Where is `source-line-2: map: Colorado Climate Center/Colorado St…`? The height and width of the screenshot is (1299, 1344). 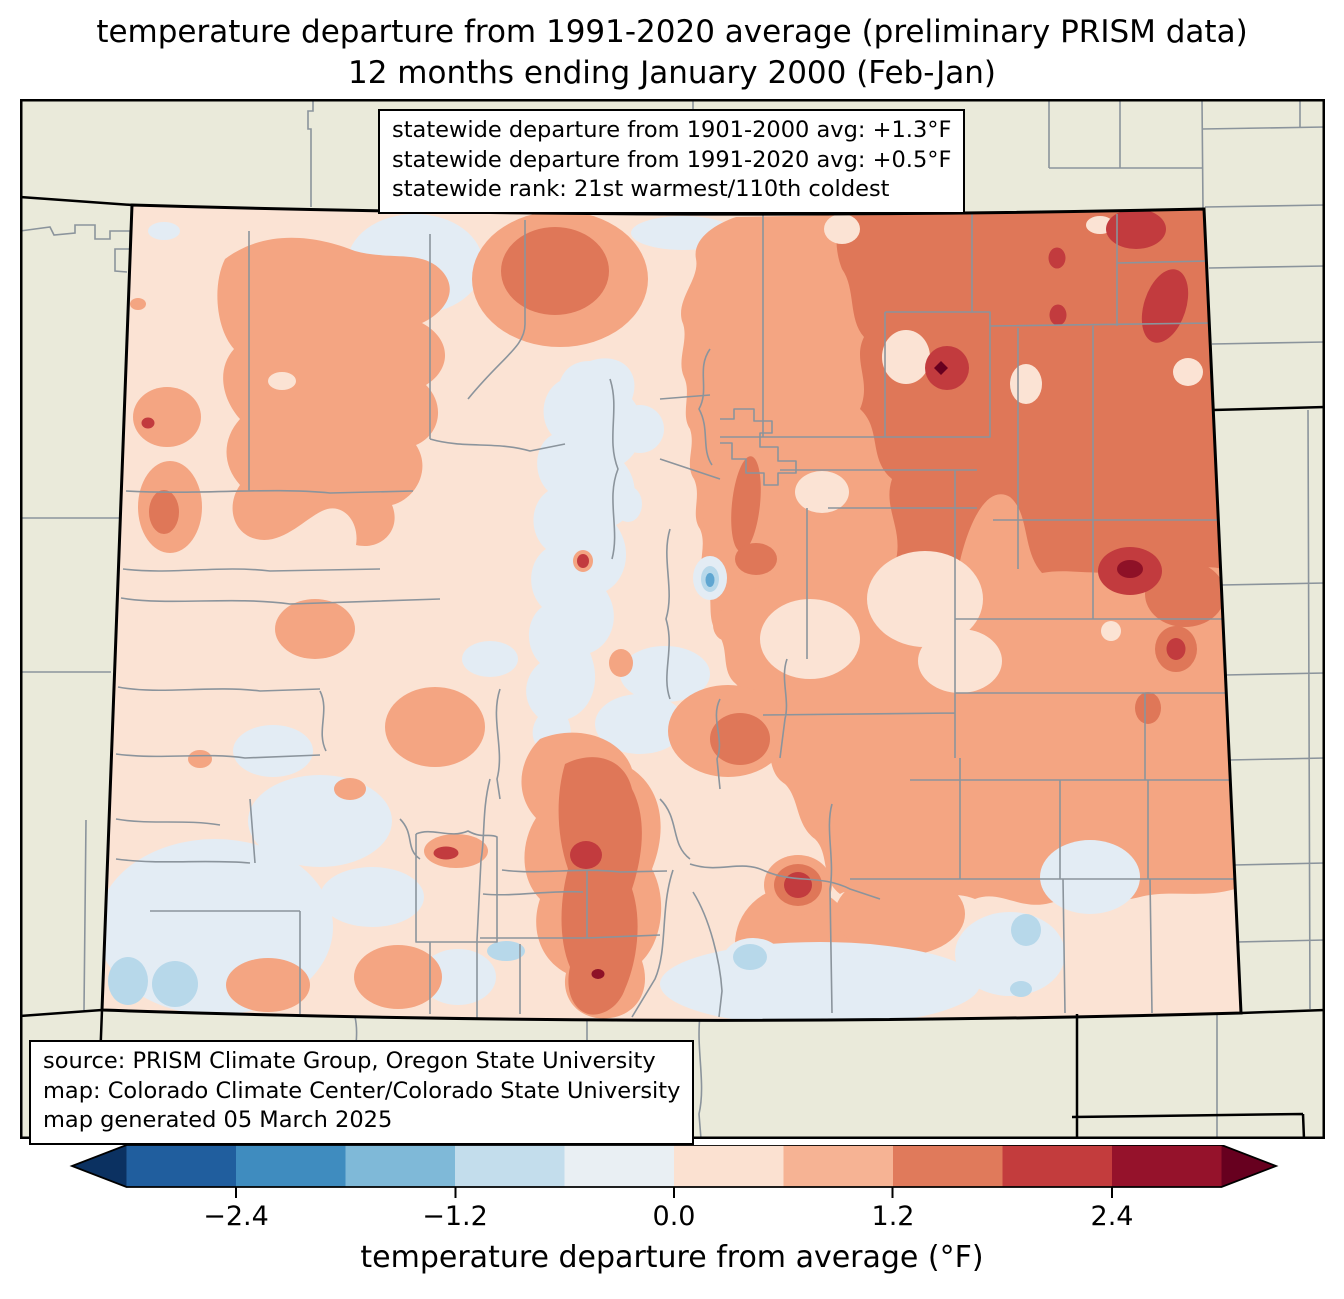
source-line-2: map: Colorado Climate Center/Colorado St… is located at coordinates (362, 1090).